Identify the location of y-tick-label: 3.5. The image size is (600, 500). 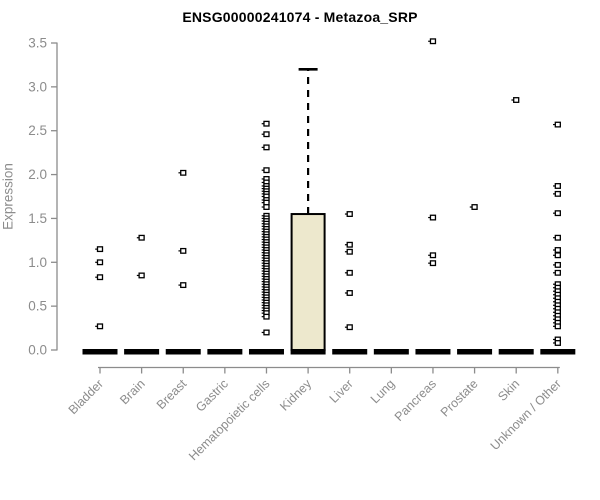
(37, 43).